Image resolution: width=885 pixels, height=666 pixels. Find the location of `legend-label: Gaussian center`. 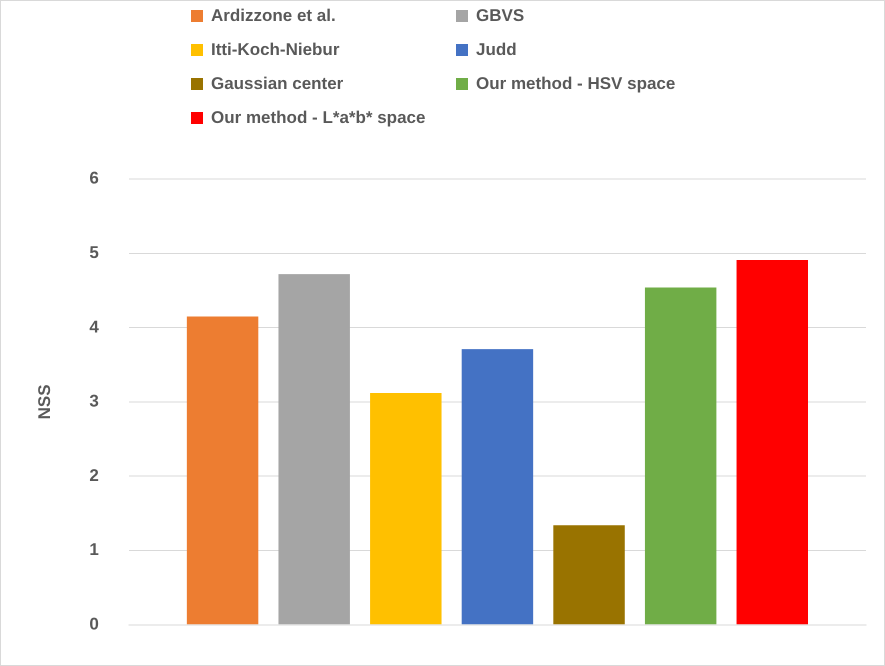

legend-label: Gaussian center is located at coordinates (277, 84).